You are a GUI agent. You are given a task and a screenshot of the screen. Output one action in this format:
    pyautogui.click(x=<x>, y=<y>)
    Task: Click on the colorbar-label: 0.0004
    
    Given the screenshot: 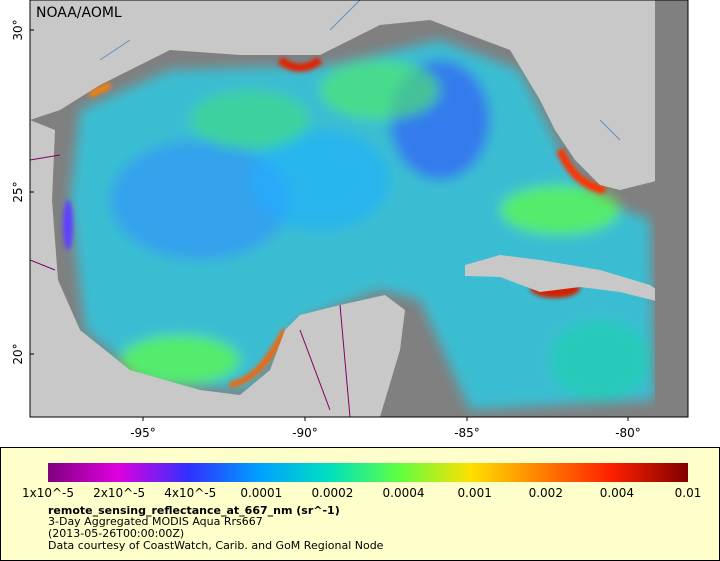 What is the action you would take?
    pyautogui.click(x=404, y=493)
    